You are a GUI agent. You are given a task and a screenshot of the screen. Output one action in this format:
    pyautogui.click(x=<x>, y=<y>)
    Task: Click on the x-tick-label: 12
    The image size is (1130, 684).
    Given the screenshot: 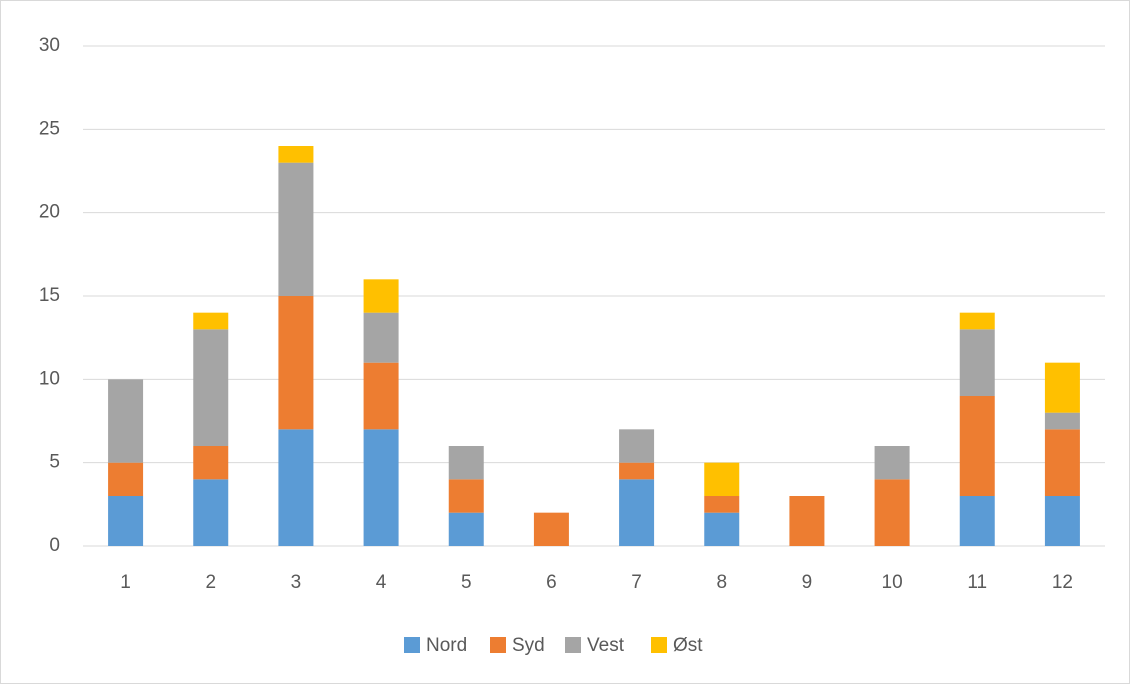 What is the action you would take?
    pyautogui.click(x=1062, y=582)
    